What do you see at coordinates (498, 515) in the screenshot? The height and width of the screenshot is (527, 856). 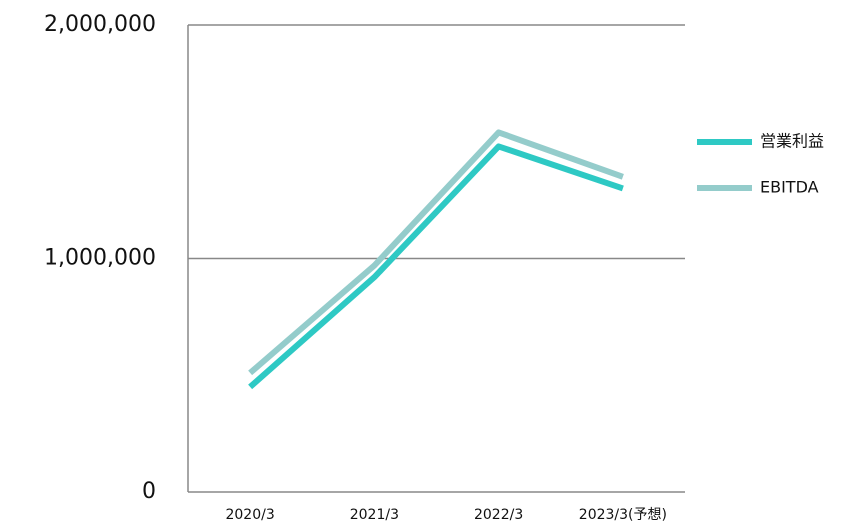 I see `x-tick-label: 2022/3` at bounding box center [498, 515].